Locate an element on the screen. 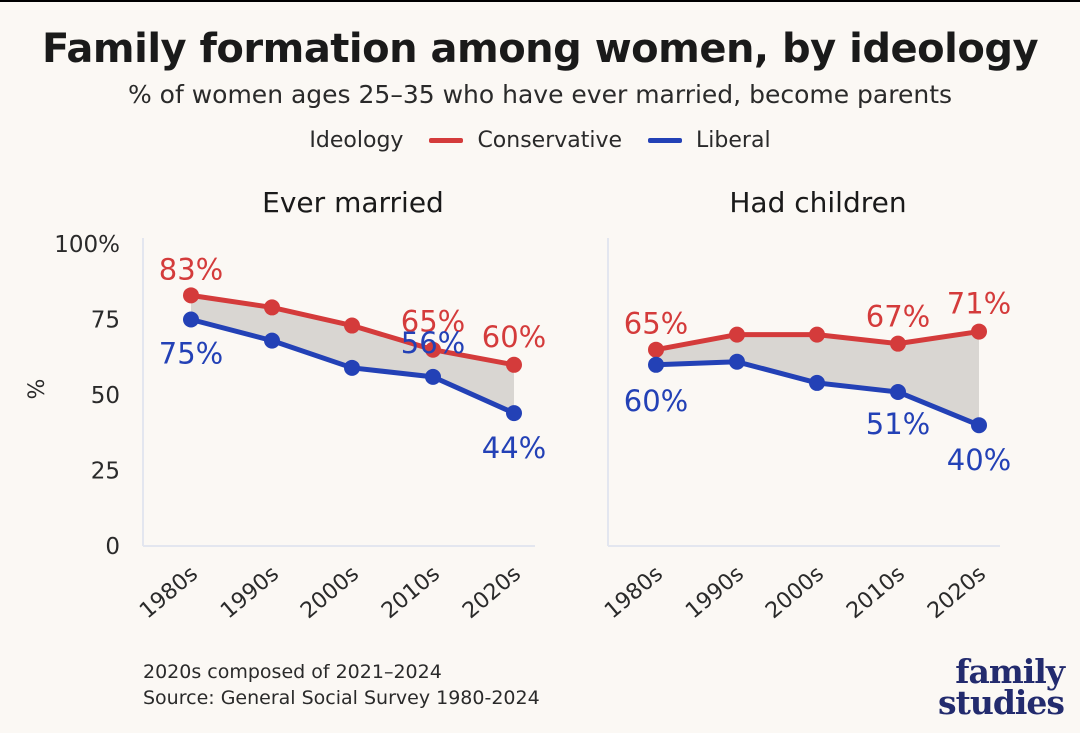 This screenshot has width=1080, height=733. x-tick-label-ever-married: 2020s is located at coordinates (492, 592).